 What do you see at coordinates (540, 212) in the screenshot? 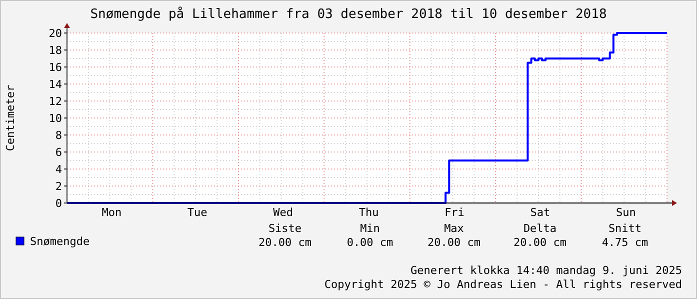
I see `x-tick-label: Sat` at bounding box center [540, 212].